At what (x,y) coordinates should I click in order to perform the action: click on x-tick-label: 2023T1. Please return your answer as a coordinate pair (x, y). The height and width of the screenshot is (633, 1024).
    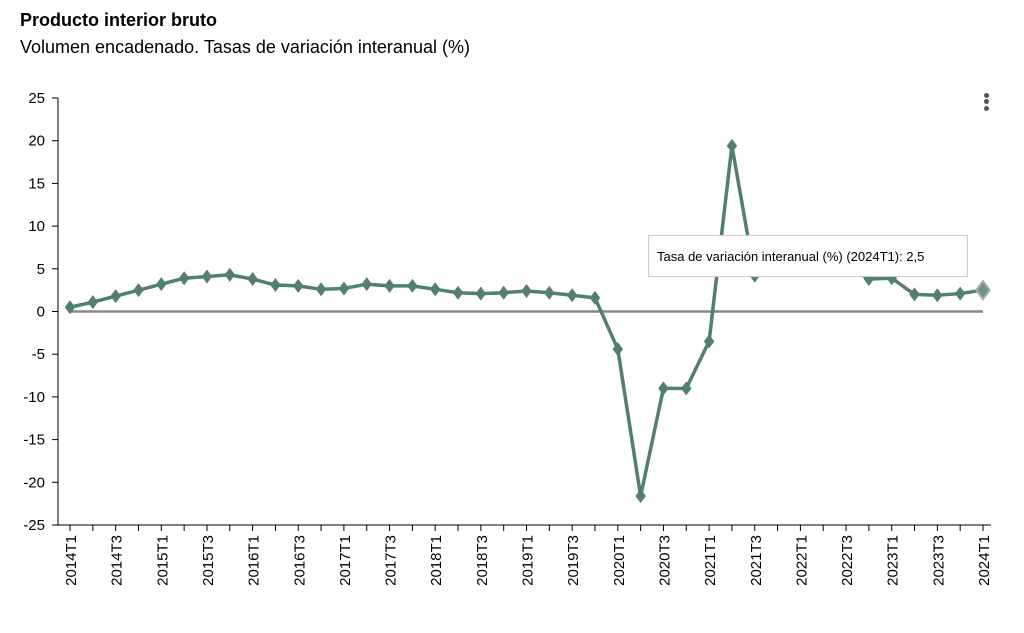
    Looking at the image, I should click on (893, 560).